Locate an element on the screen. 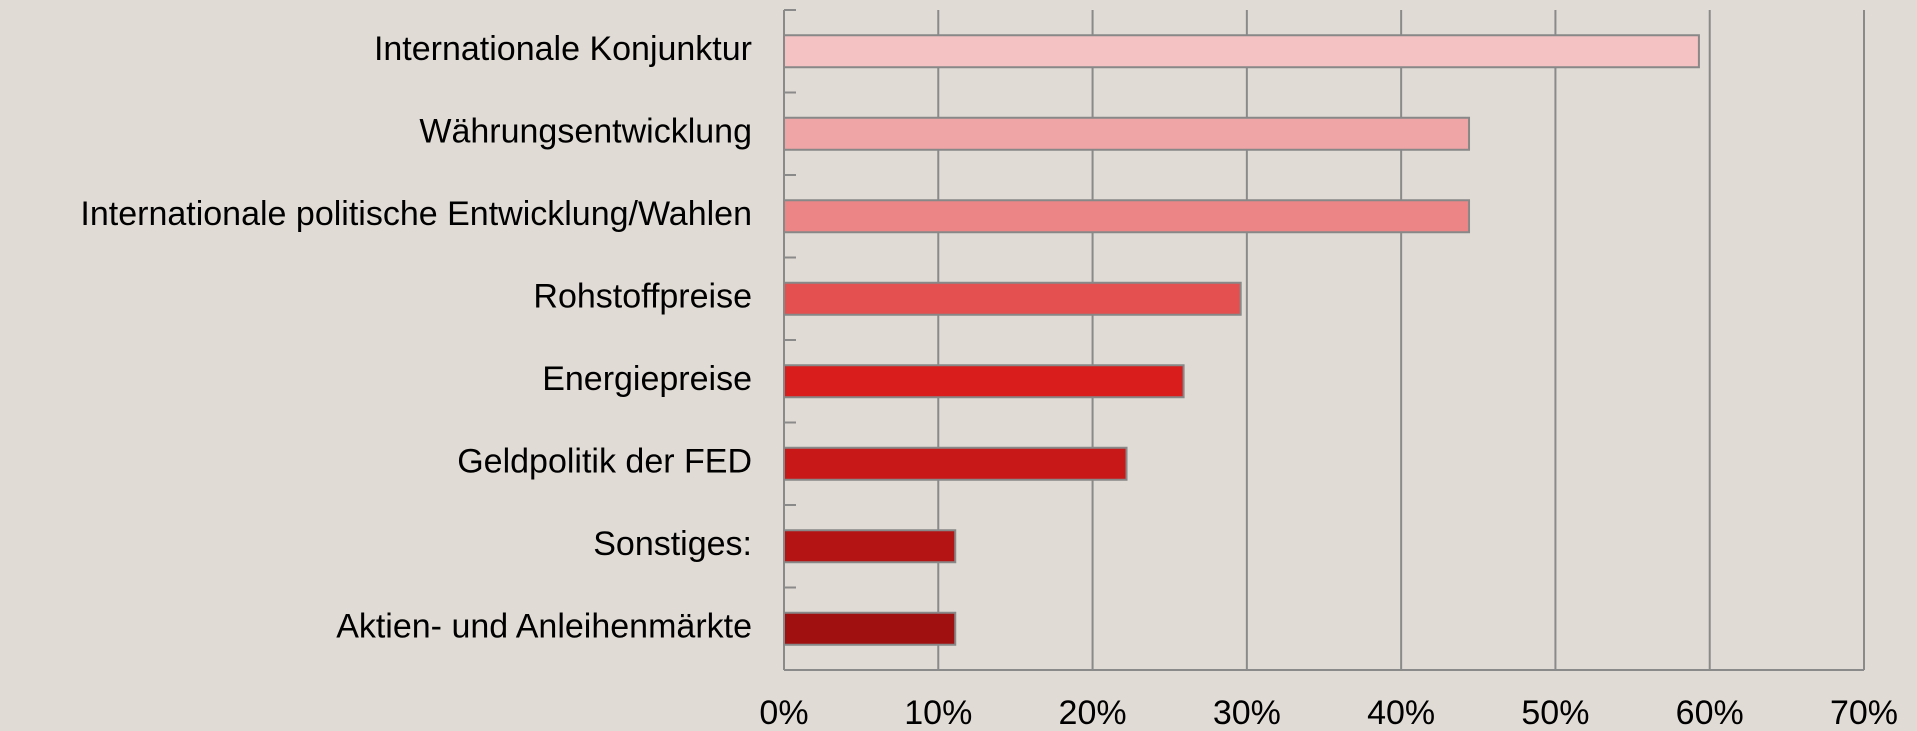 Image resolution: width=1917 pixels, height=731 pixels. x-tick-label: 40% is located at coordinates (1401, 712).